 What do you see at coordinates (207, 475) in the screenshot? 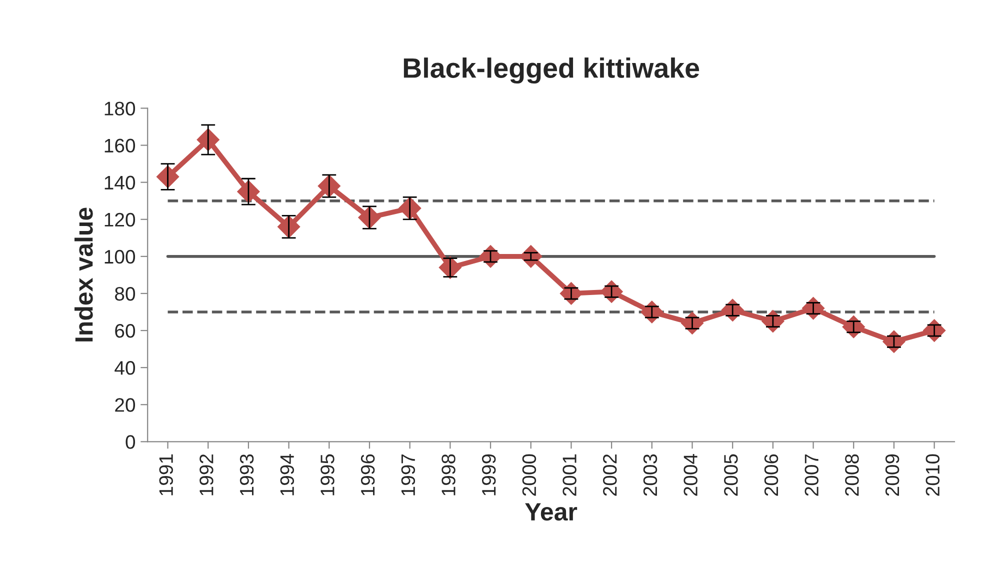
I see `x-tick-label: 1992` at bounding box center [207, 475].